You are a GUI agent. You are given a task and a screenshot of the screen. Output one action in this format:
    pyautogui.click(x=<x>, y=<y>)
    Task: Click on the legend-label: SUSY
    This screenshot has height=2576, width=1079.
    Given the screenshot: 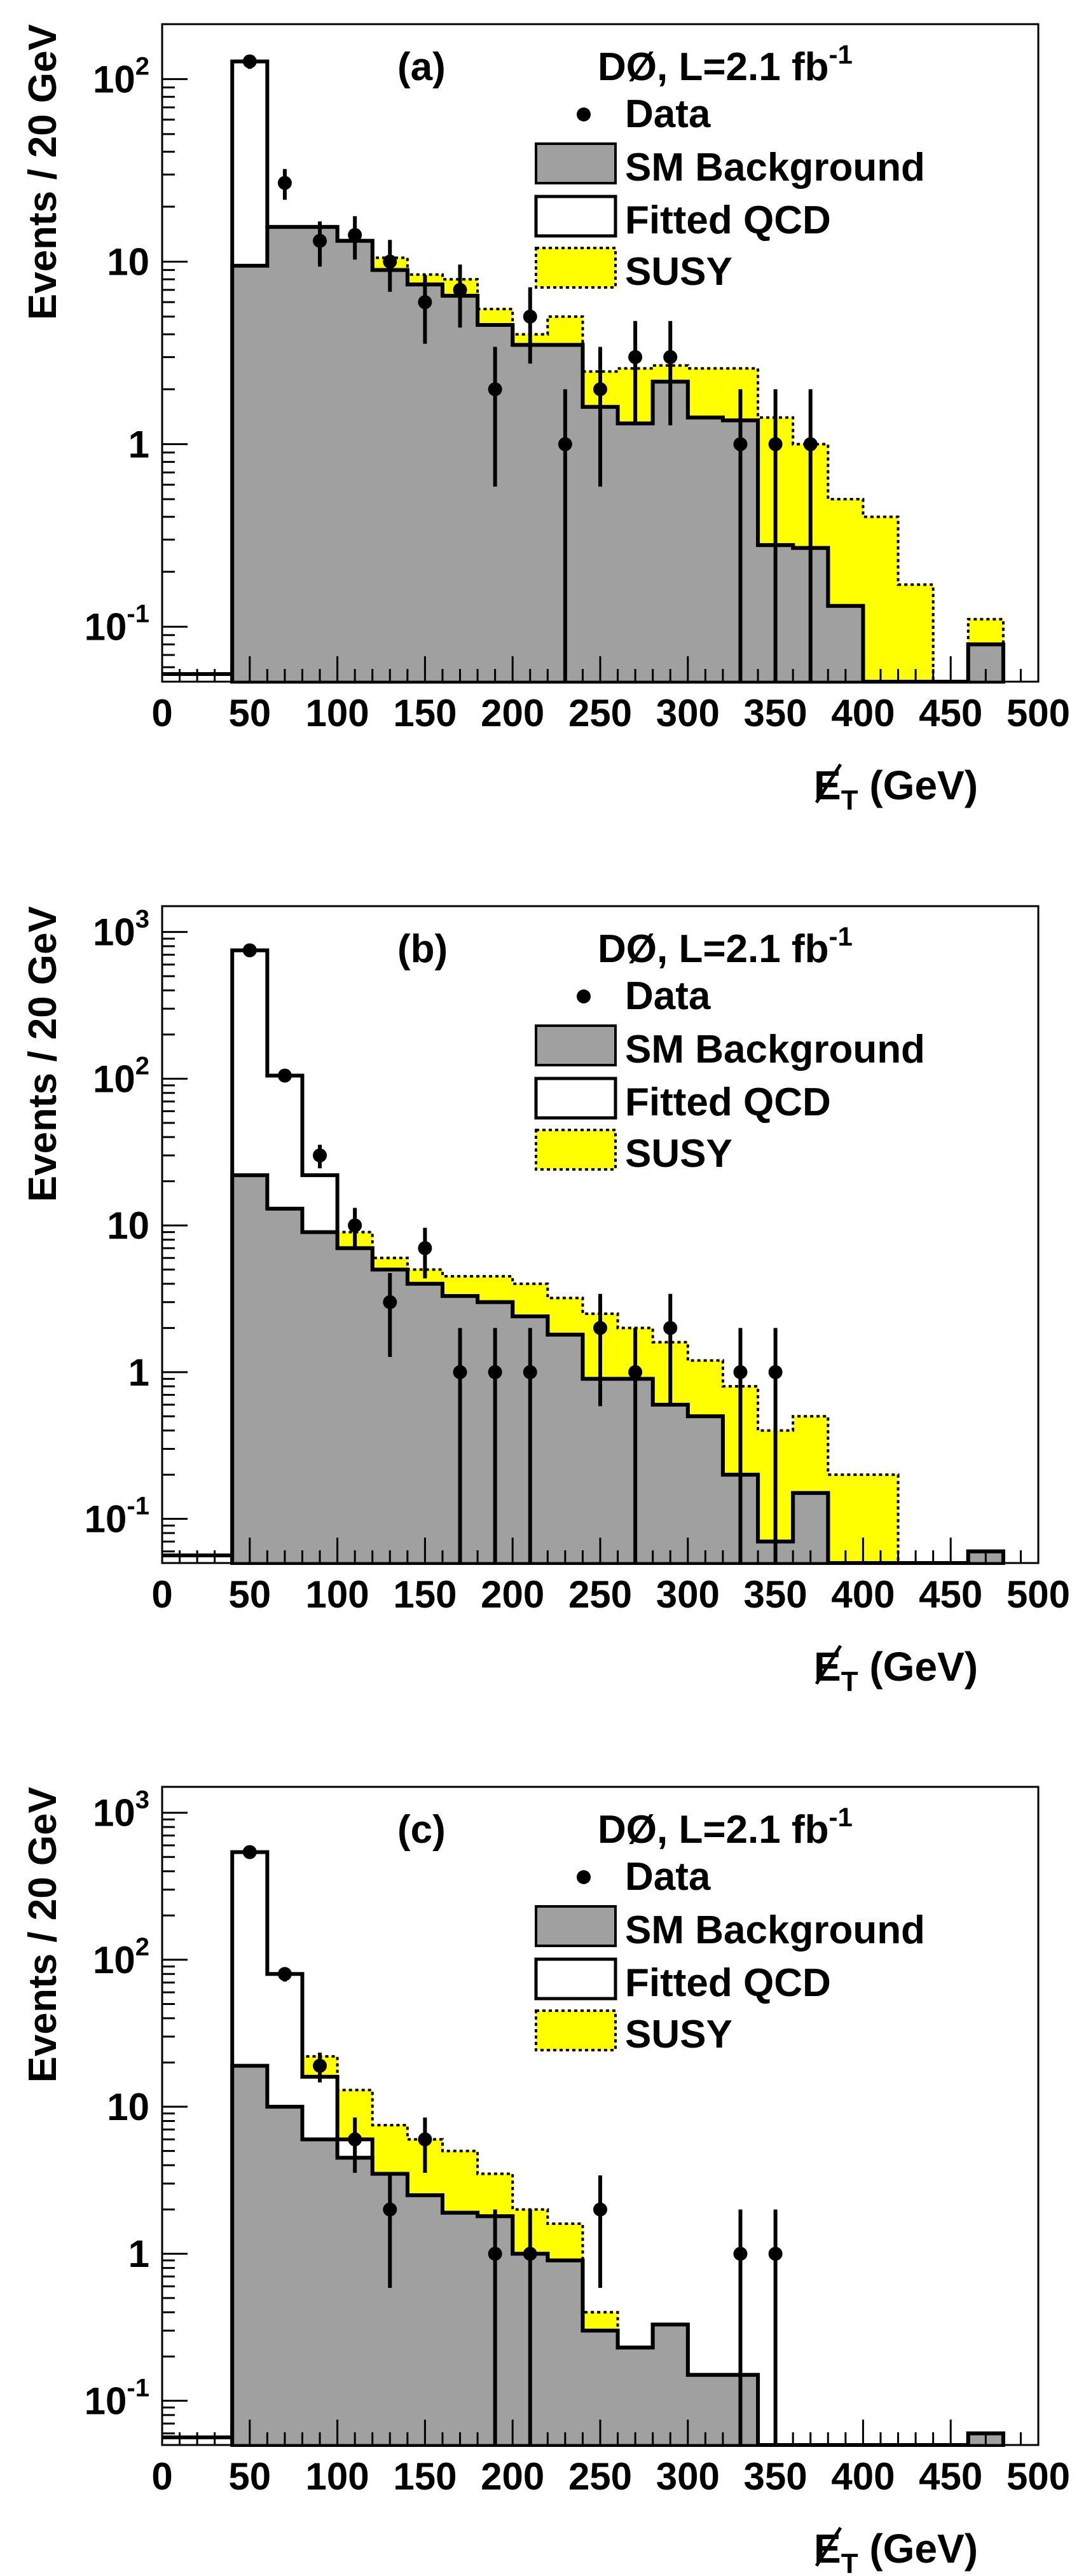 What is the action you would take?
    pyautogui.click(x=678, y=2034)
    